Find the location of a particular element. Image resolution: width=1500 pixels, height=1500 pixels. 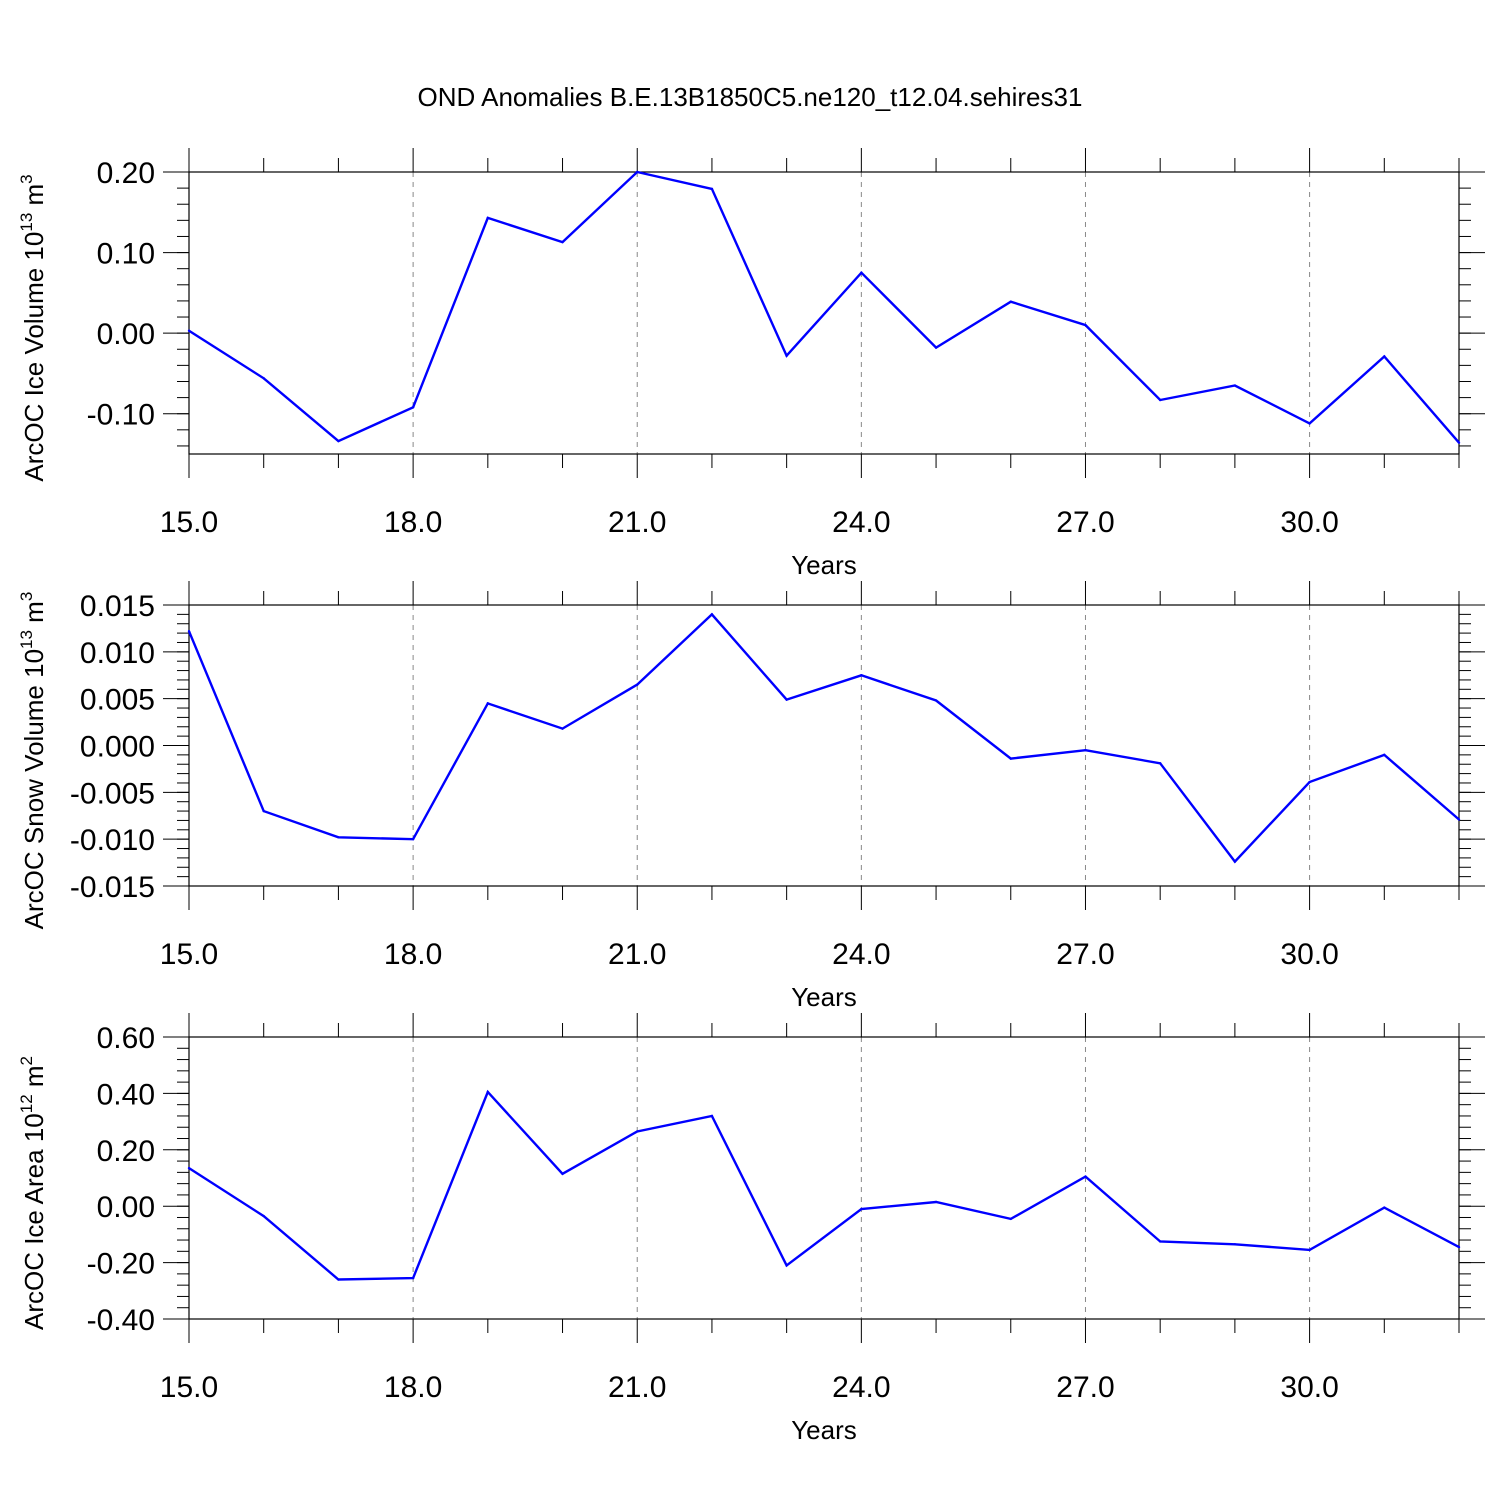

y-tick-label: 0.010 is located at coordinates (117, 653).